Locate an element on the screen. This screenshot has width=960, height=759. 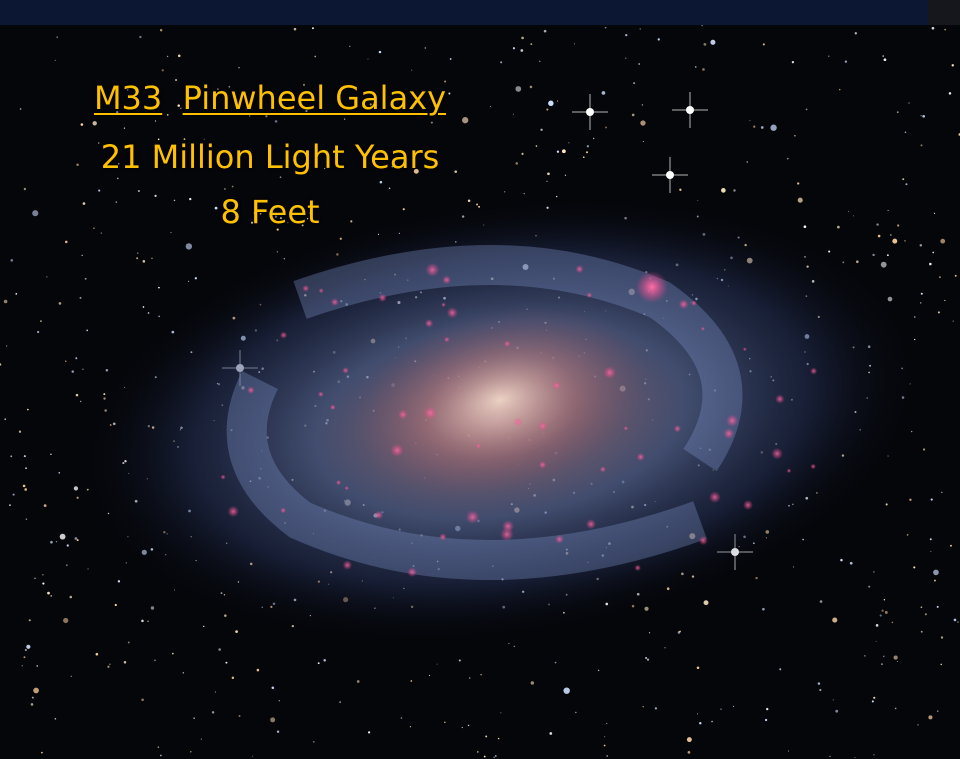
object-name: M33 is located at coordinates (128, 98).